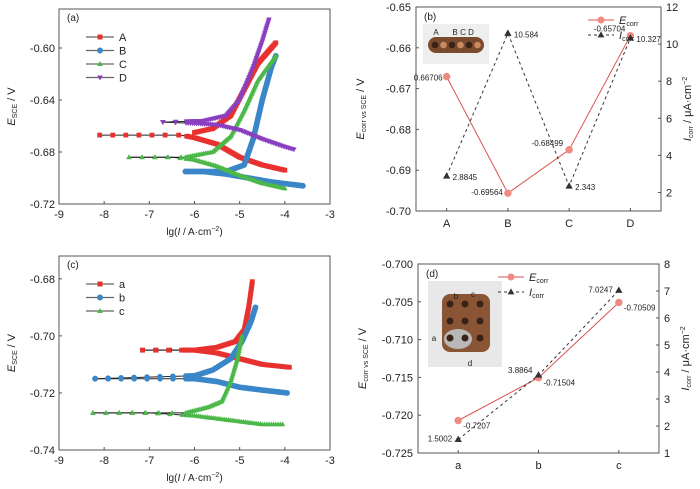  I want to click on legend-label: C, so click(123, 65).